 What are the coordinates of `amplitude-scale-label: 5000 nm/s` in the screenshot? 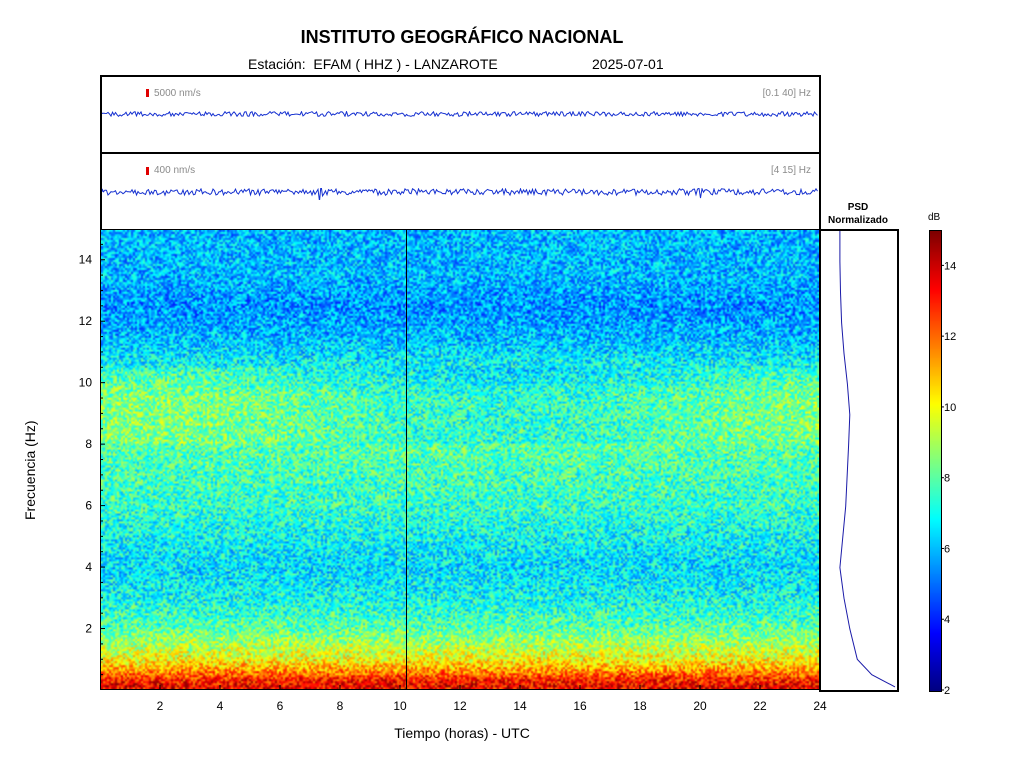 It's located at (177, 93).